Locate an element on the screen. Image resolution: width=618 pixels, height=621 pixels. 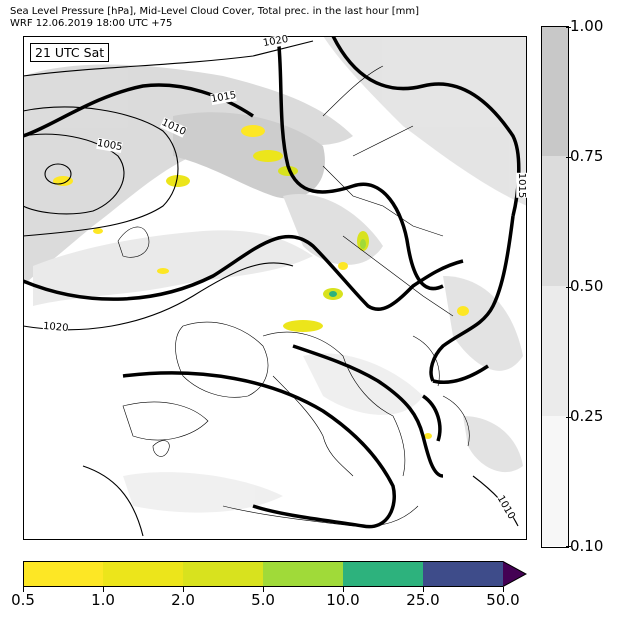
isobar-label: 1015 is located at coordinates (522, 185).